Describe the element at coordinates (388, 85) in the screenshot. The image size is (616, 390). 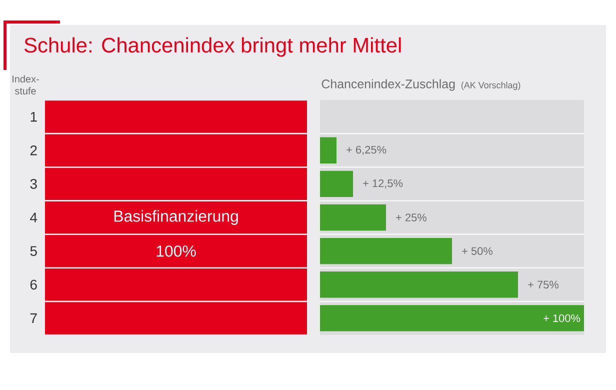
I see `x-axis-title: Chancenindex-Zuschlag` at that location.